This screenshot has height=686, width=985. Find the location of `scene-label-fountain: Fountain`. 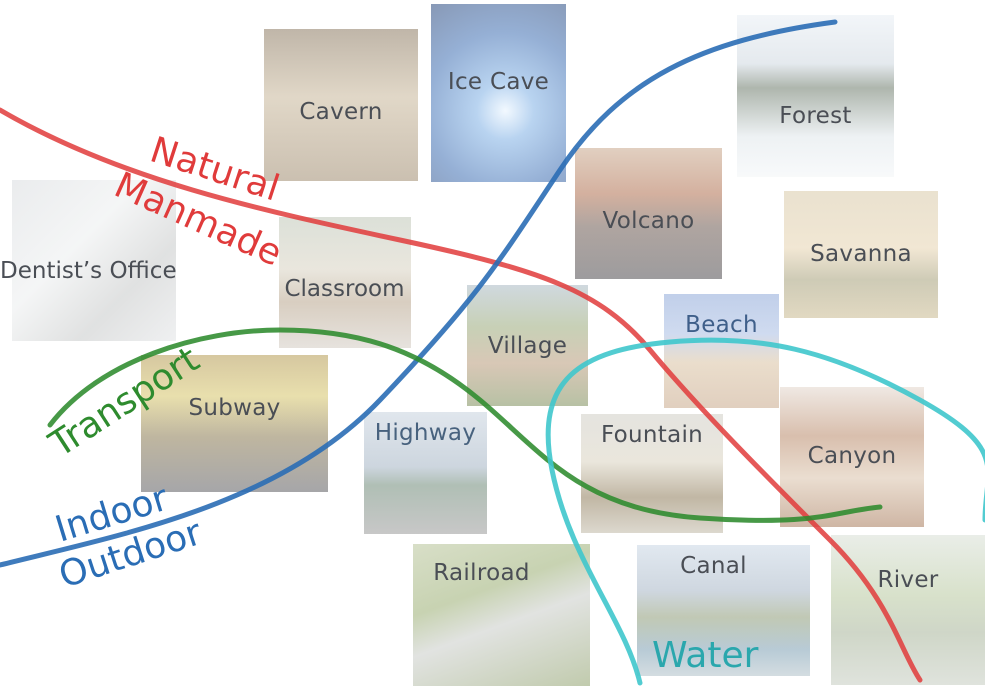

scene-label-fountain: Fountain is located at coordinates (652, 435).